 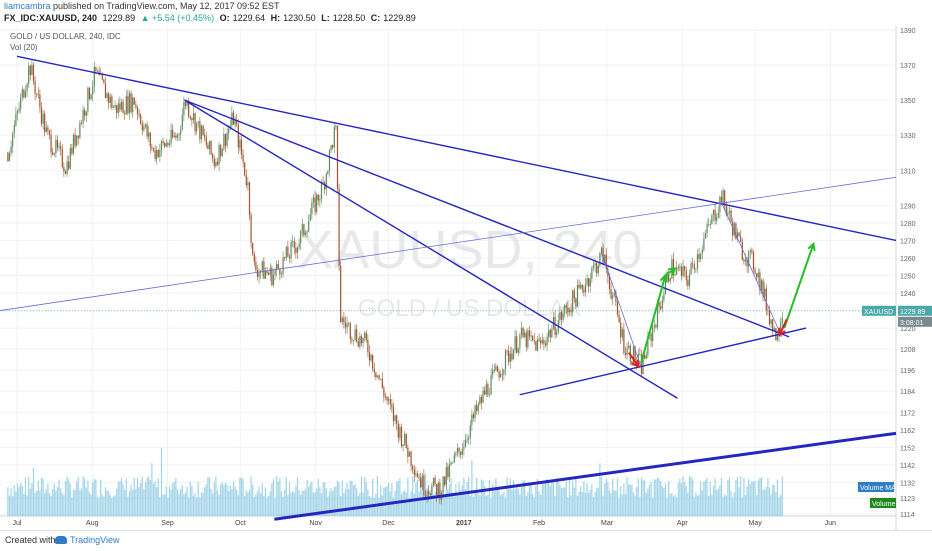 I want to click on down-arrow, so click(x=783, y=327).